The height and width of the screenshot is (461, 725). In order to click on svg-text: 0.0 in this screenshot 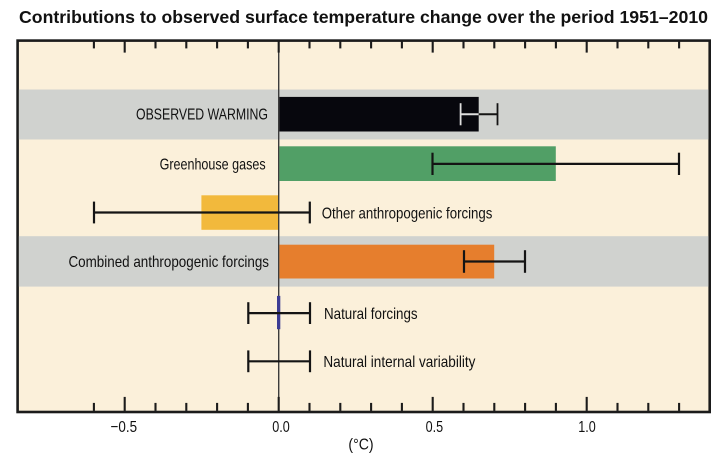, I will do `click(281, 427)`.